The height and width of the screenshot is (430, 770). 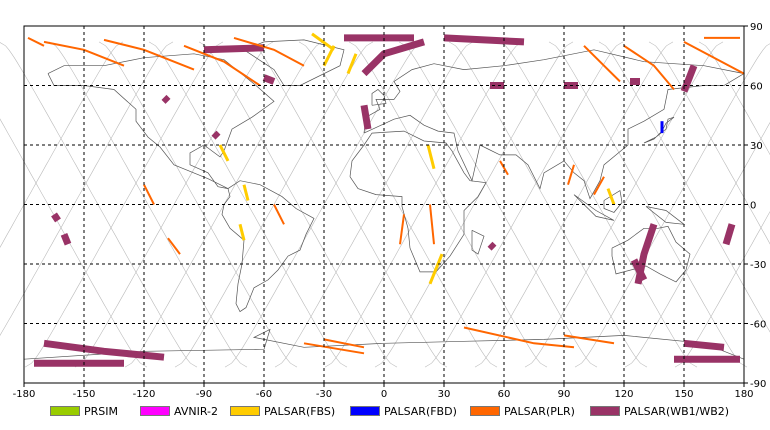 I want to click on x-tick-label: 180, so click(x=743, y=394).